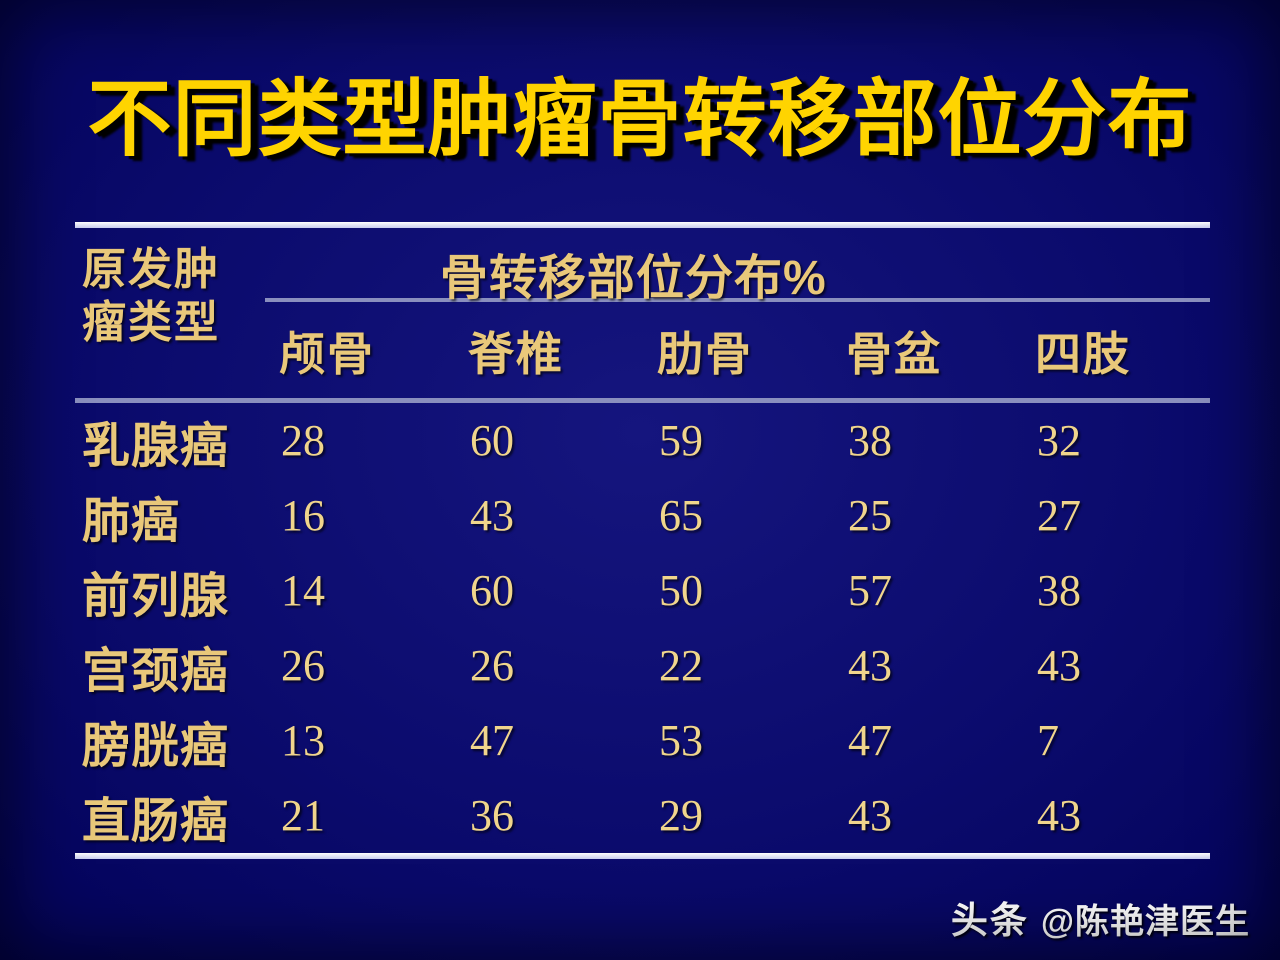  I want to click on watermark: 头条 @陈艳津医生, so click(1100, 917).